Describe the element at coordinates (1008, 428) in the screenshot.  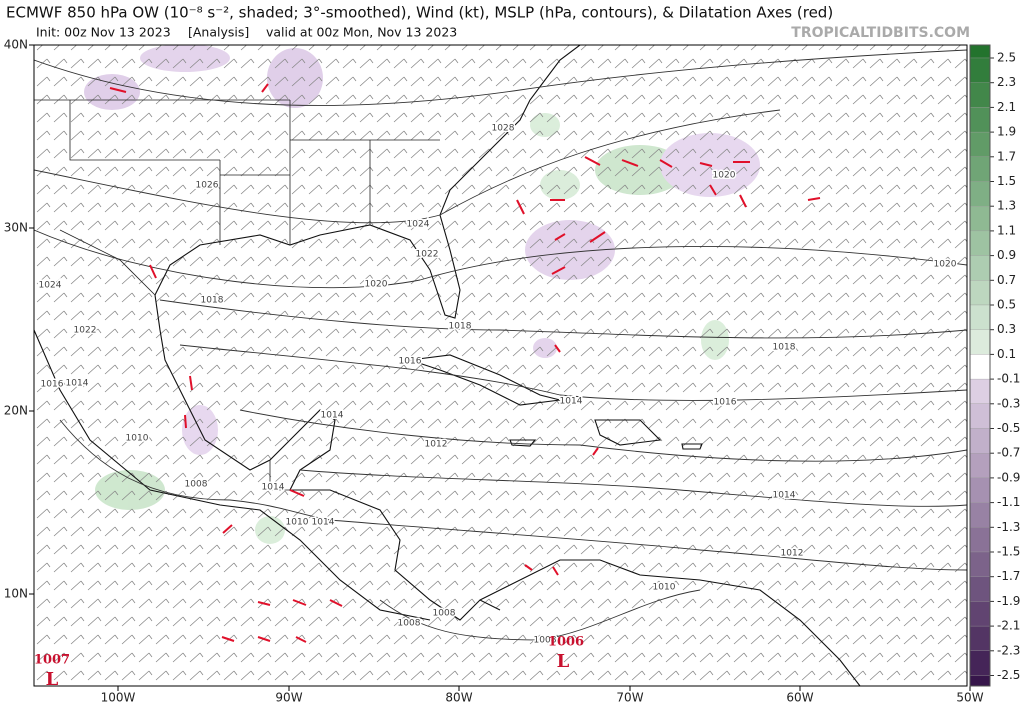
I see `colorbar-label: -0.5` at that location.